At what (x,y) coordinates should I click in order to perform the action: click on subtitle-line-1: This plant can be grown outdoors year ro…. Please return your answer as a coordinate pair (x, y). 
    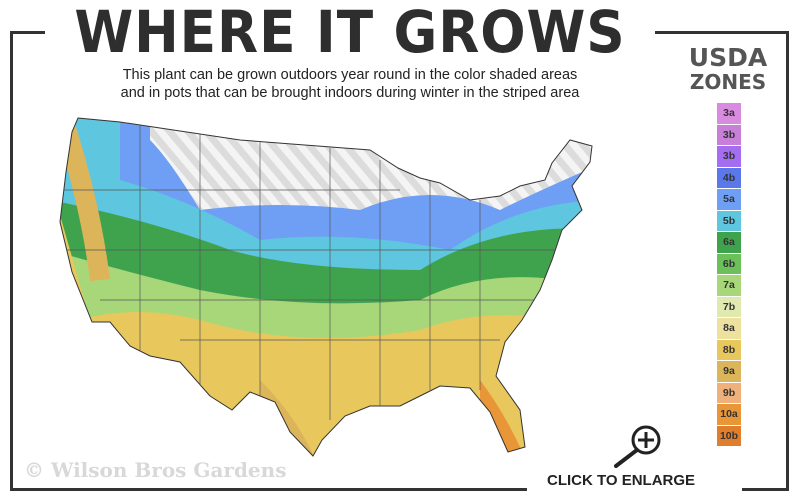
    Looking at the image, I should click on (350, 75).